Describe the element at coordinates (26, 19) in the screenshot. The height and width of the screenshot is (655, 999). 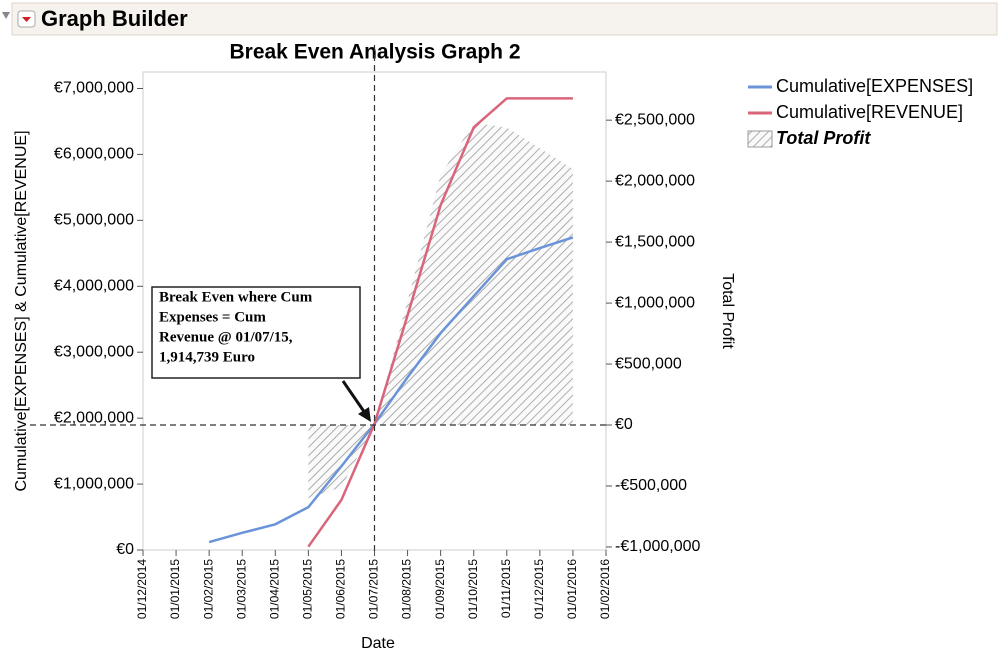
I see `menu-icon` at that location.